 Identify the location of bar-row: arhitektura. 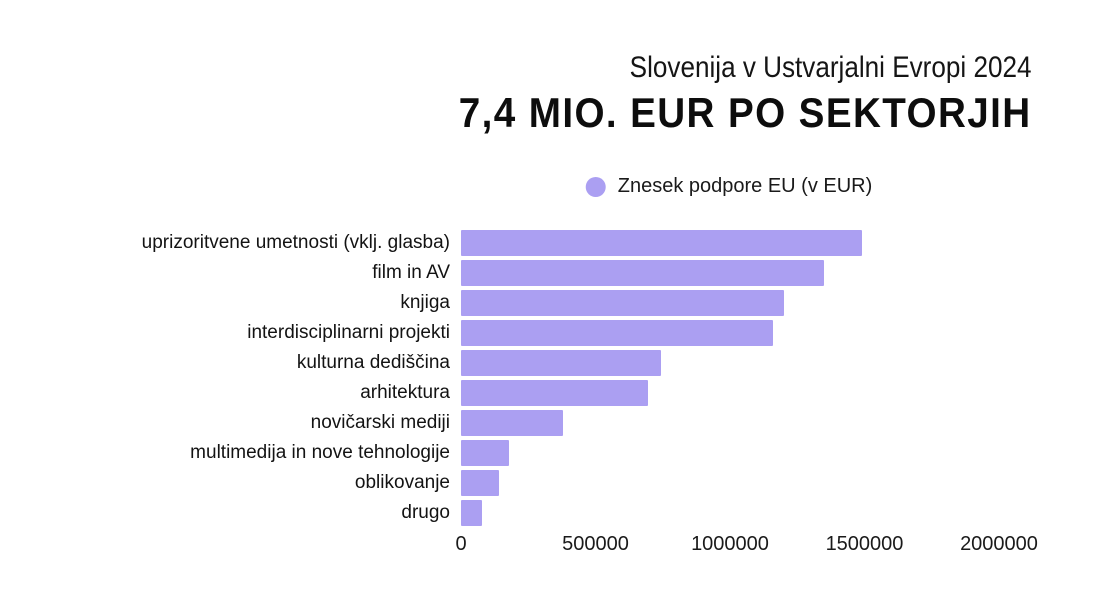
(547, 393).